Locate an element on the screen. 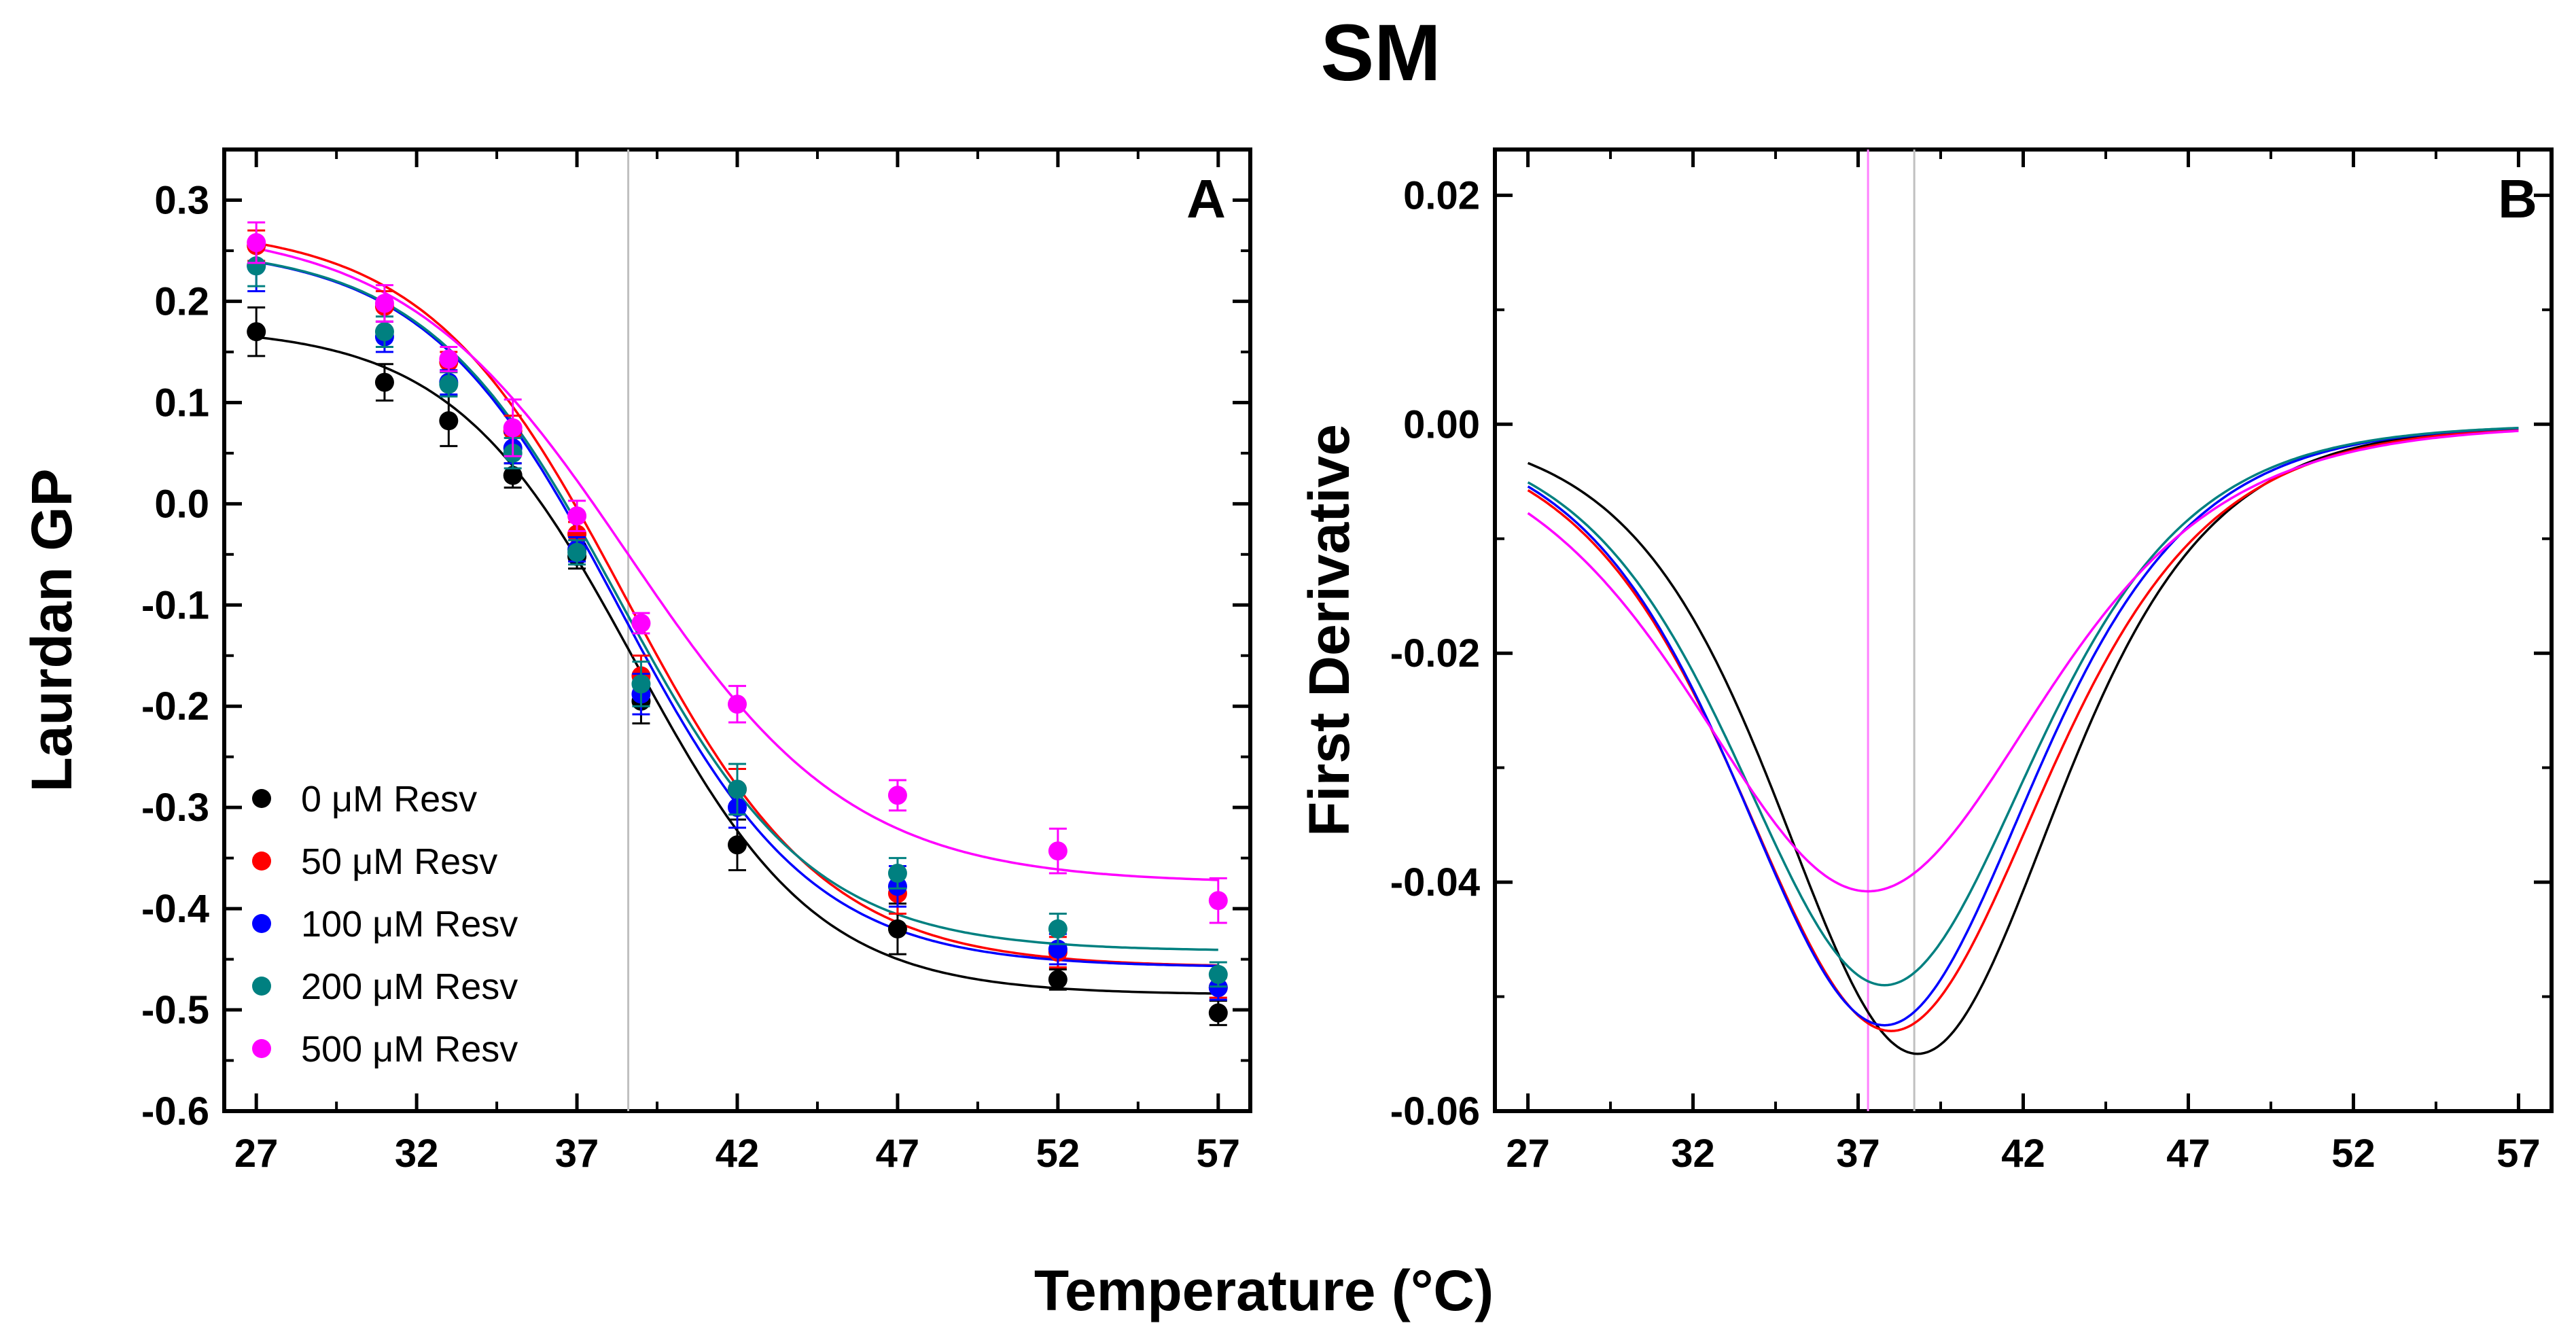 The height and width of the screenshot is (1334, 2576). y-tick-label: -0.06 is located at coordinates (1435, 1111).